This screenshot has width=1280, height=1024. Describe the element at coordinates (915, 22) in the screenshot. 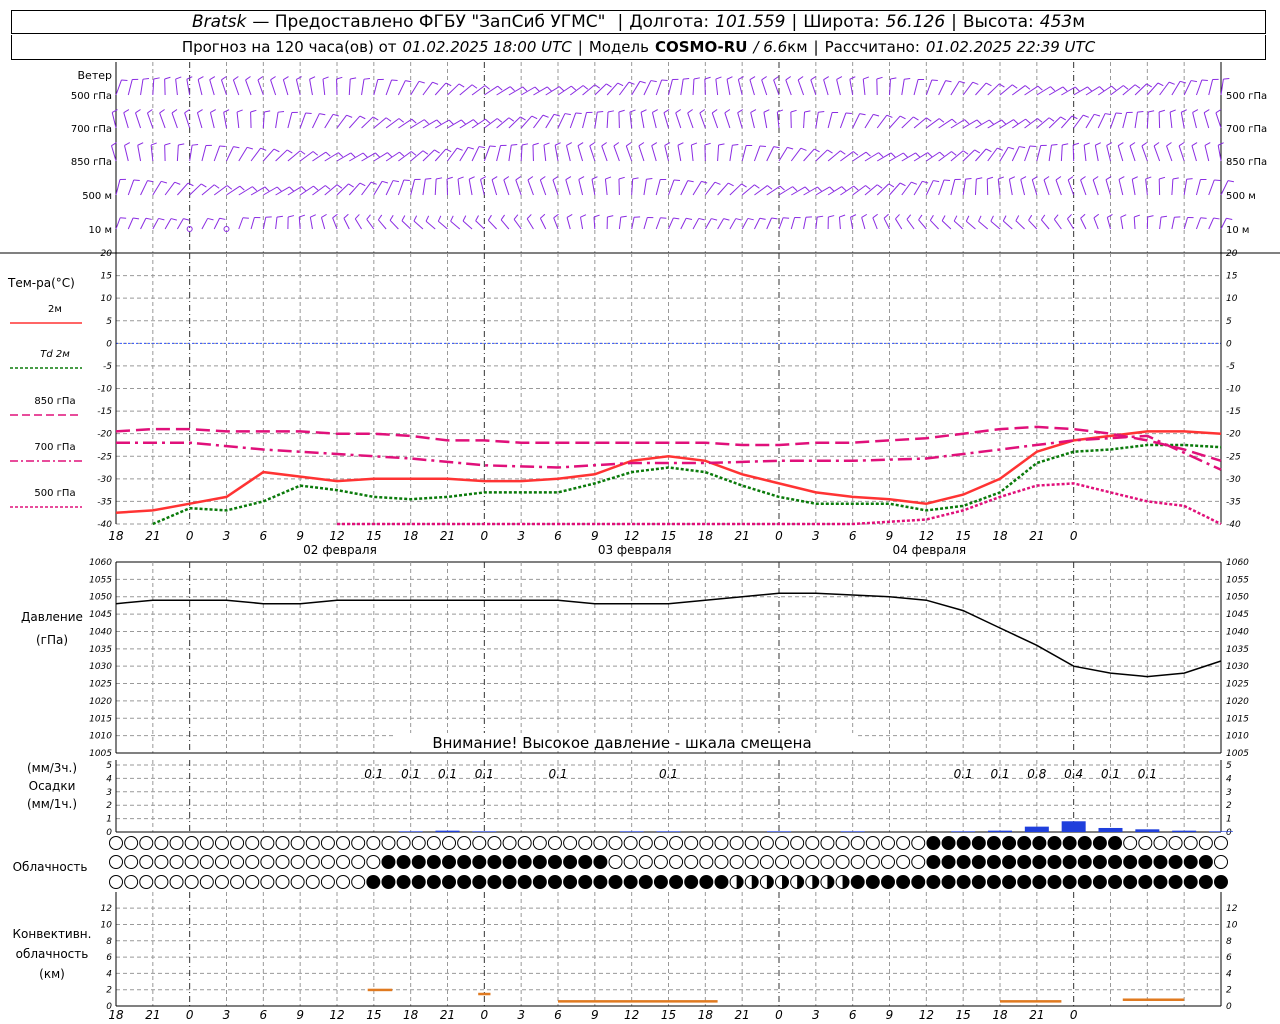

I see `lat-value: 56.126` at that location.